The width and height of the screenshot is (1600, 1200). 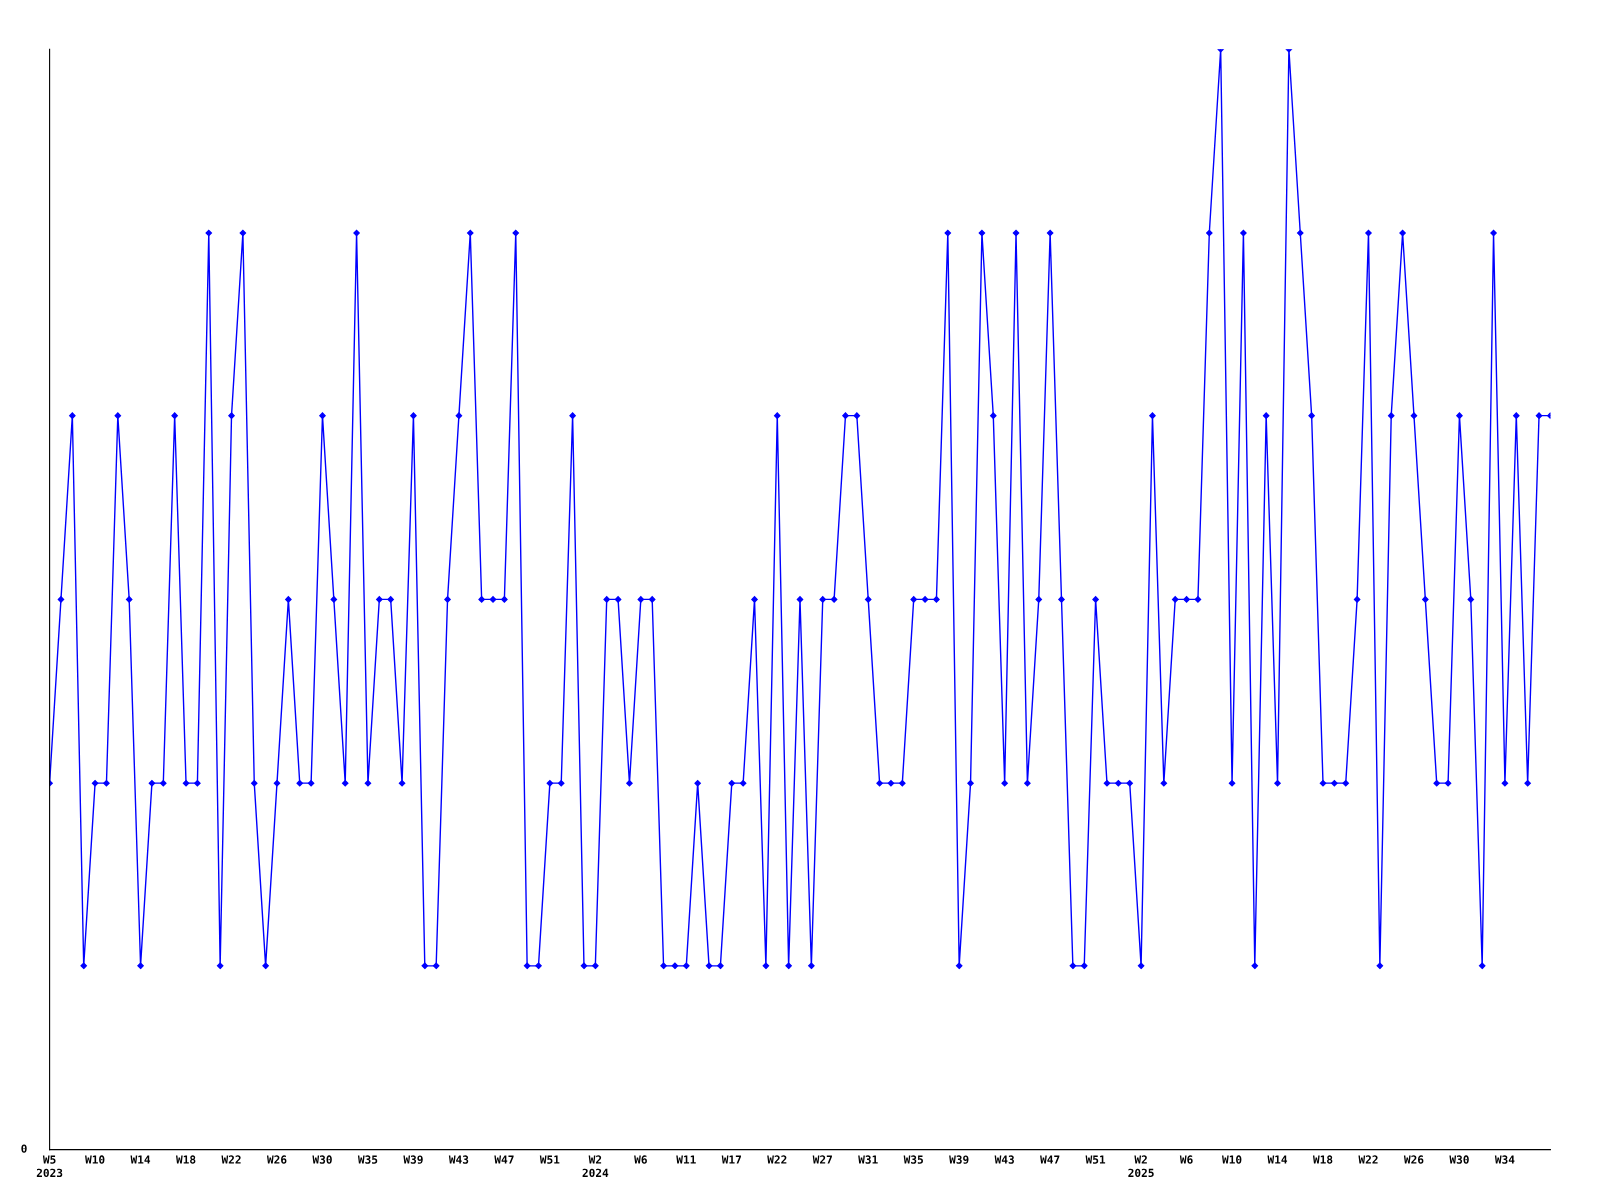 What do you see at coordinates (868, 1159) in the screenshot?
I see `x-tick-label: W31` at bounding box center [868, 1159].